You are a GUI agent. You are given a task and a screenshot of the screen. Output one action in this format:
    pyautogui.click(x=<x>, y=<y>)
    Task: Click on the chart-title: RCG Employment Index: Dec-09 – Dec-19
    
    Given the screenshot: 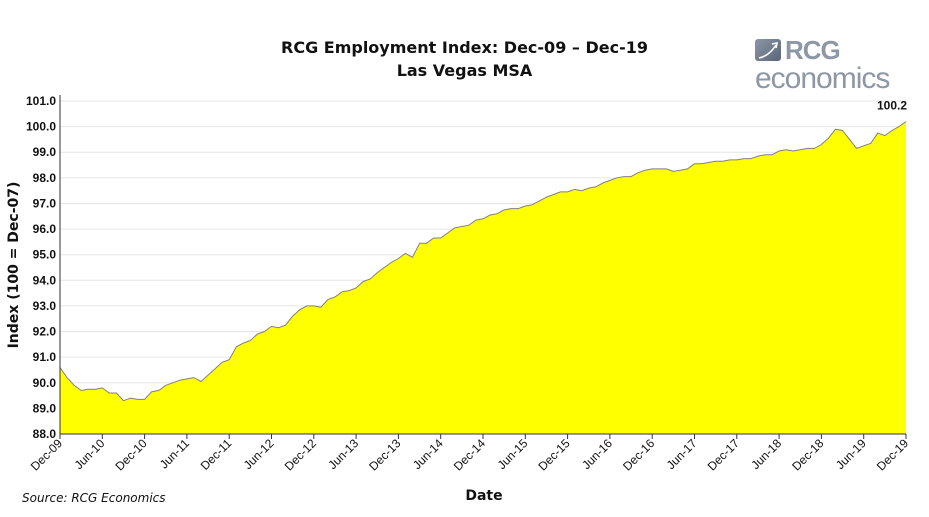 What is the action you would take?
    pyautogui.click(x=464, y=47)
    